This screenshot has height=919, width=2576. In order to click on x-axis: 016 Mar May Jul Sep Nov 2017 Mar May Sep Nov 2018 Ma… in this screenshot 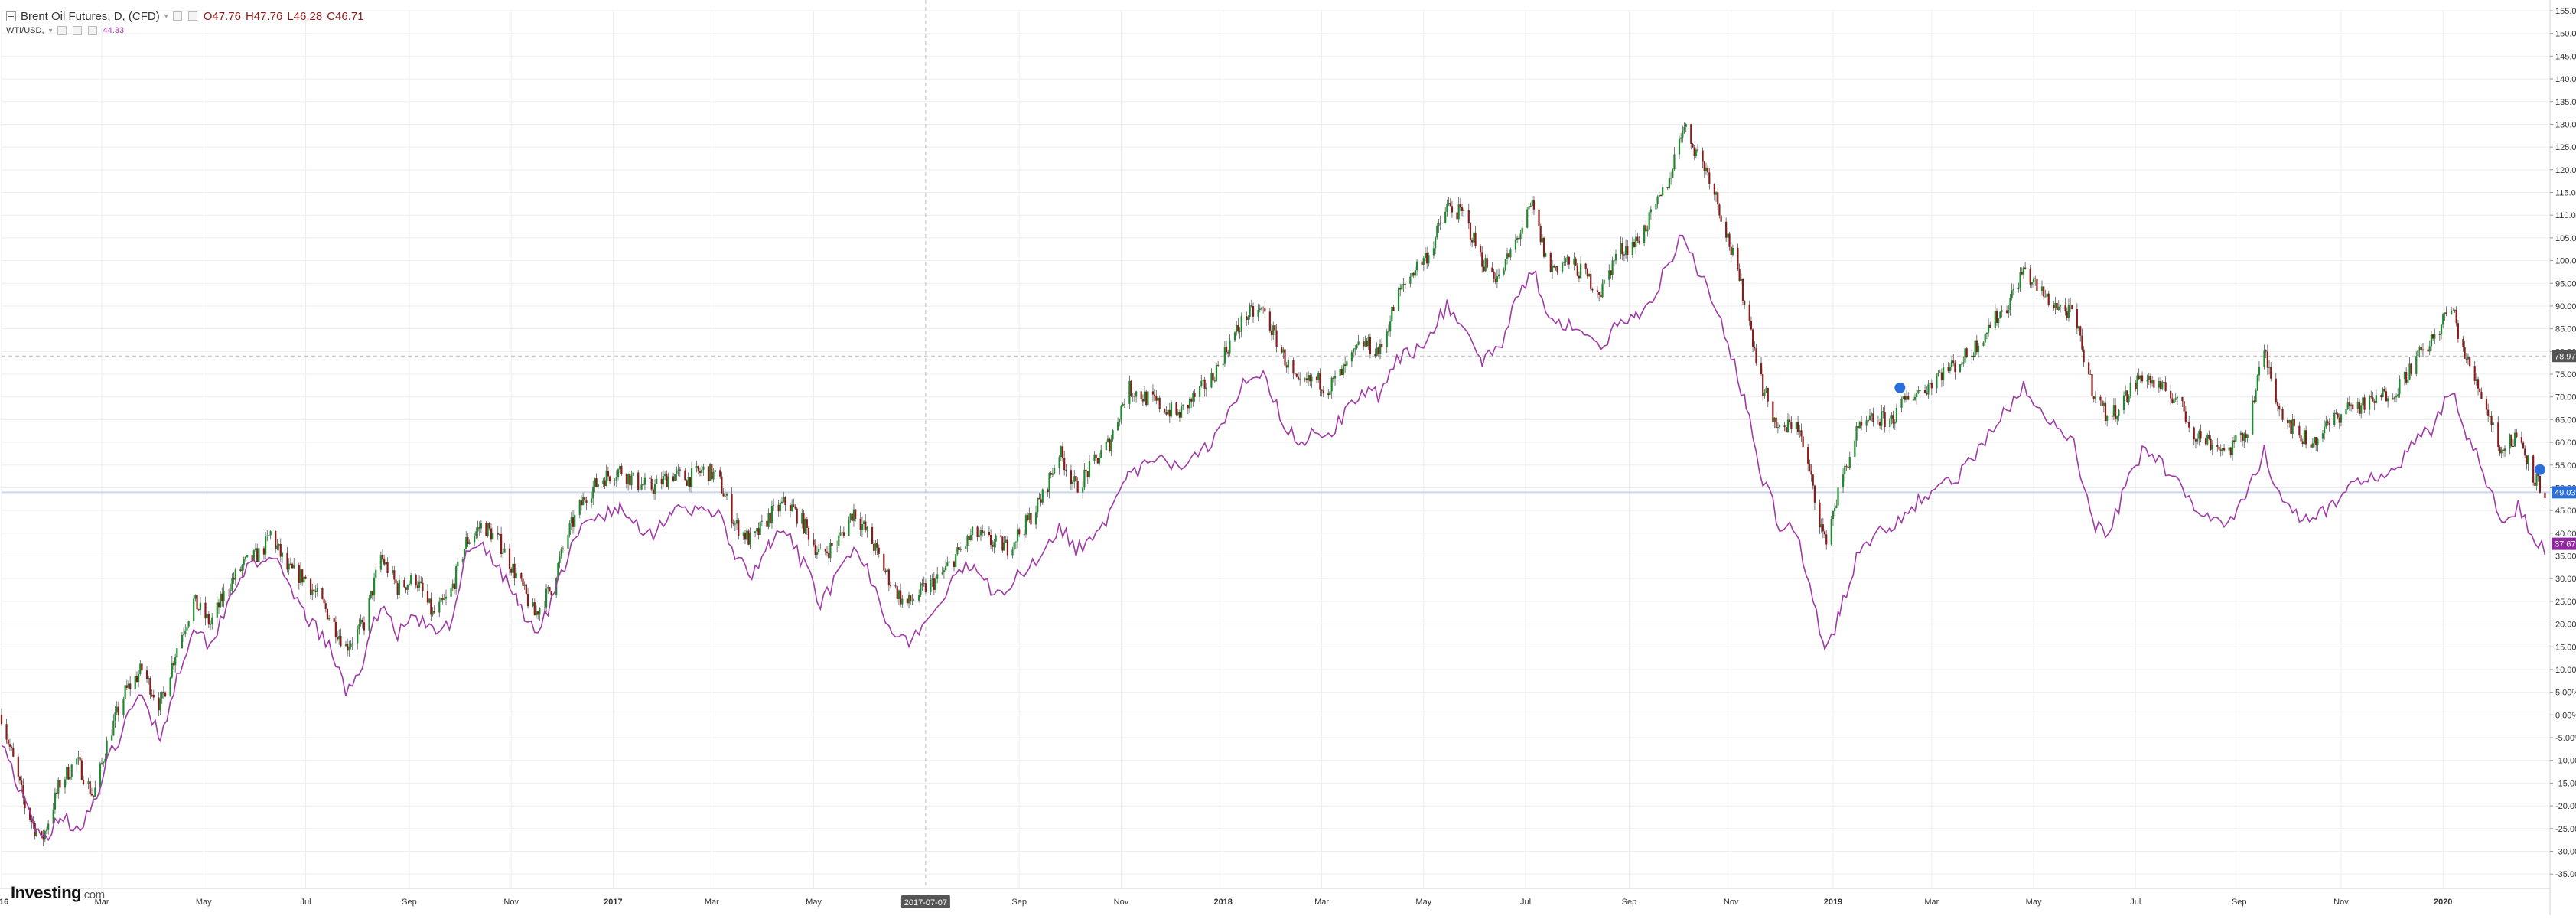, I will do `click(1275, 897)`.